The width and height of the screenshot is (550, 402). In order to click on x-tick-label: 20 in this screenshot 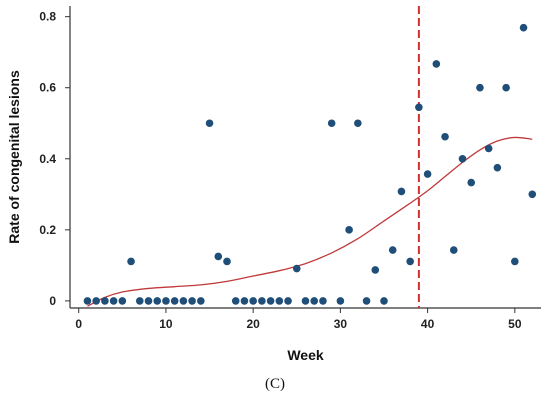, I will do `click(253, 324)`.